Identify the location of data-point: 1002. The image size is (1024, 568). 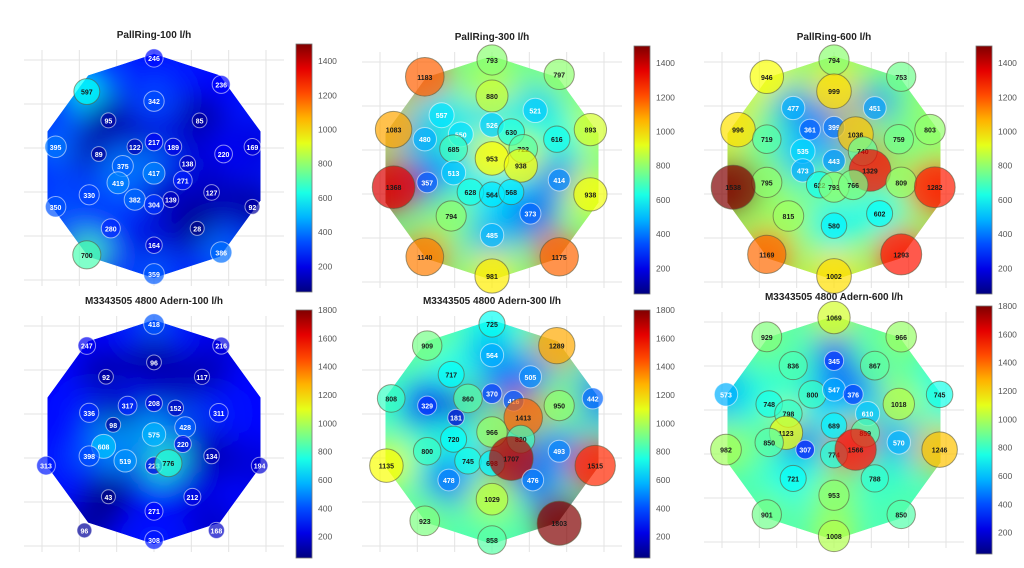
(834, 276).